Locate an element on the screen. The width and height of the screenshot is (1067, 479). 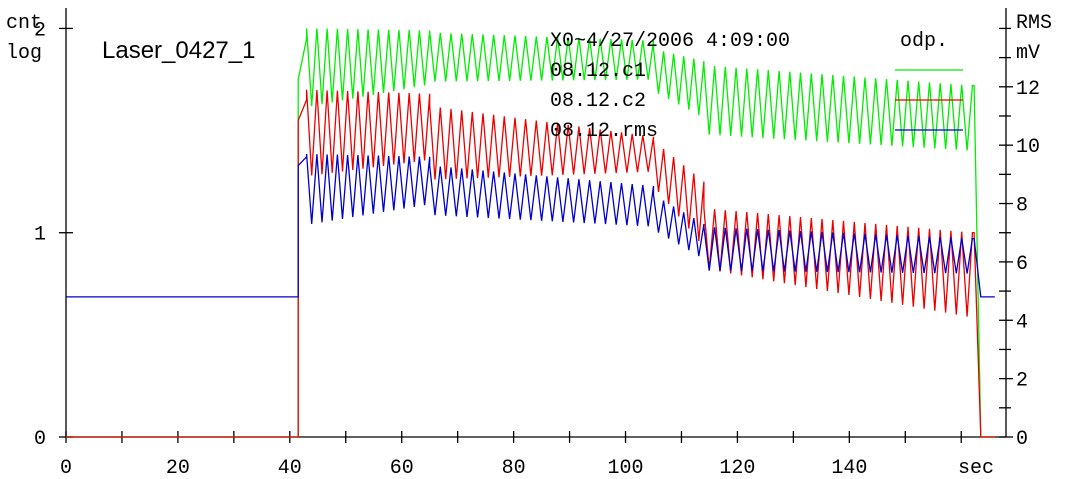
right-axis-label-top: RMS is located at coordinates (1034, 23).